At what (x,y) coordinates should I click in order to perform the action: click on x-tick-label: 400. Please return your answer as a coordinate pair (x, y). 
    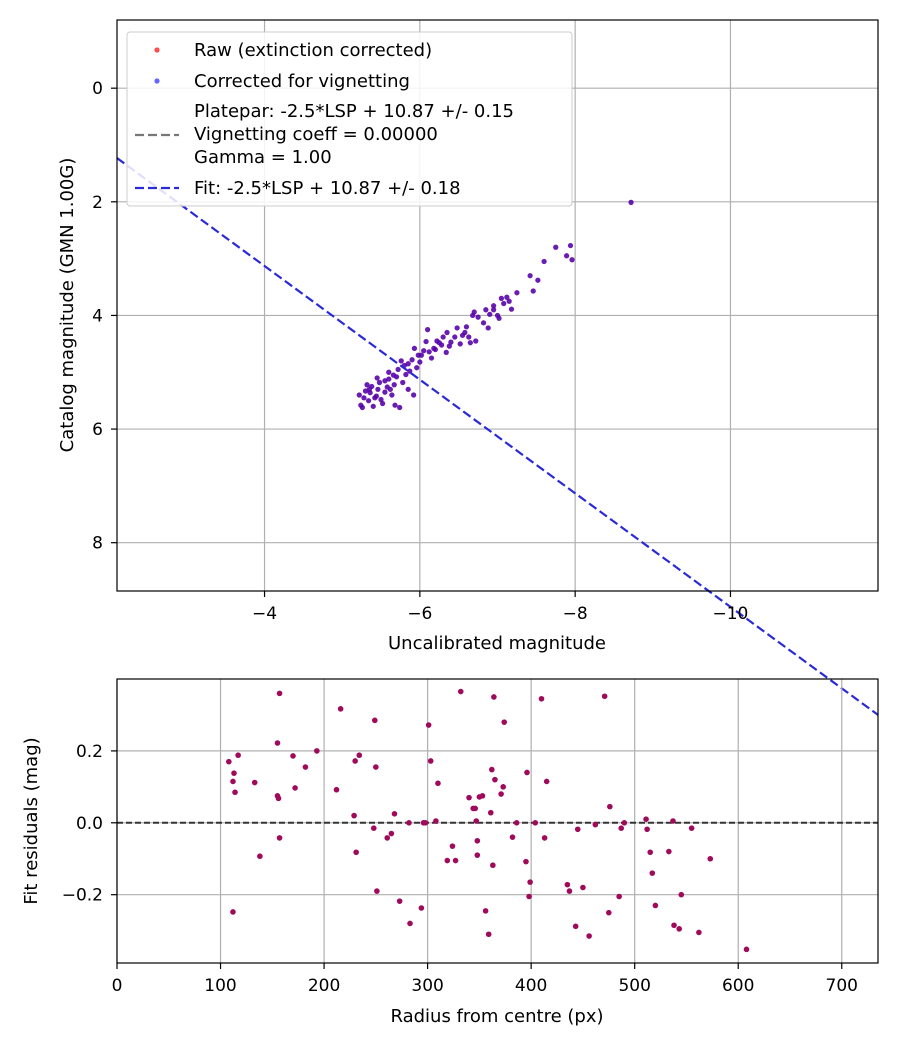
    Looking at the image, I should click on (531, 986).